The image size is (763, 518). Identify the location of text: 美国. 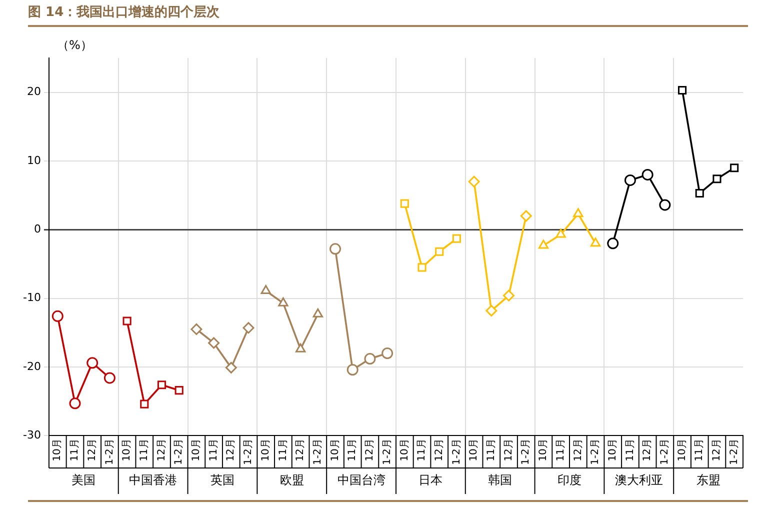
(84, 480).